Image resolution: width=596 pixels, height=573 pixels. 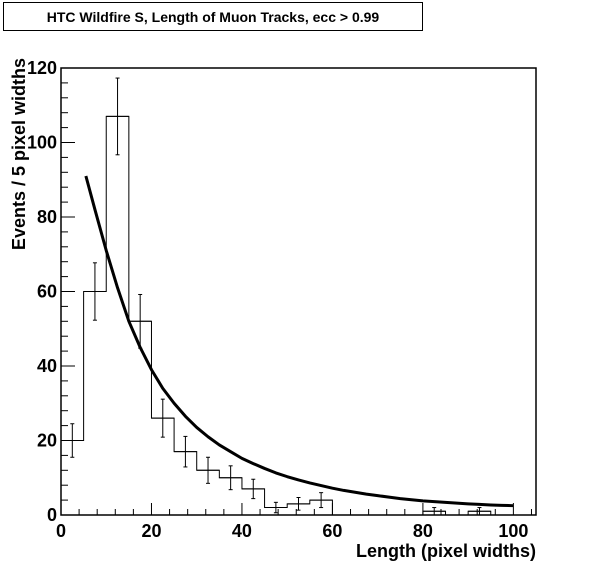 I want to click on y-axis-title: Events / 5 pixel widths, so click(x=19, y=154).